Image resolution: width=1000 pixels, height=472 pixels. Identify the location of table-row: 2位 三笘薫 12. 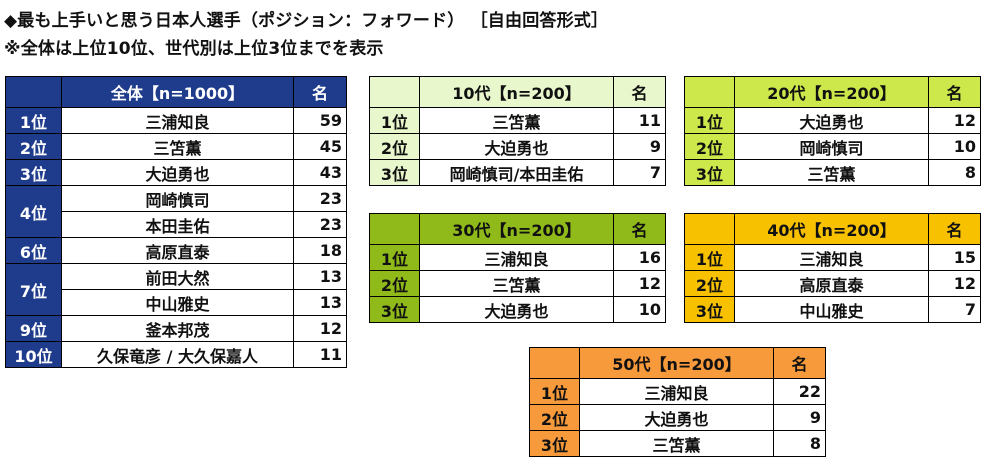
(517, 283).